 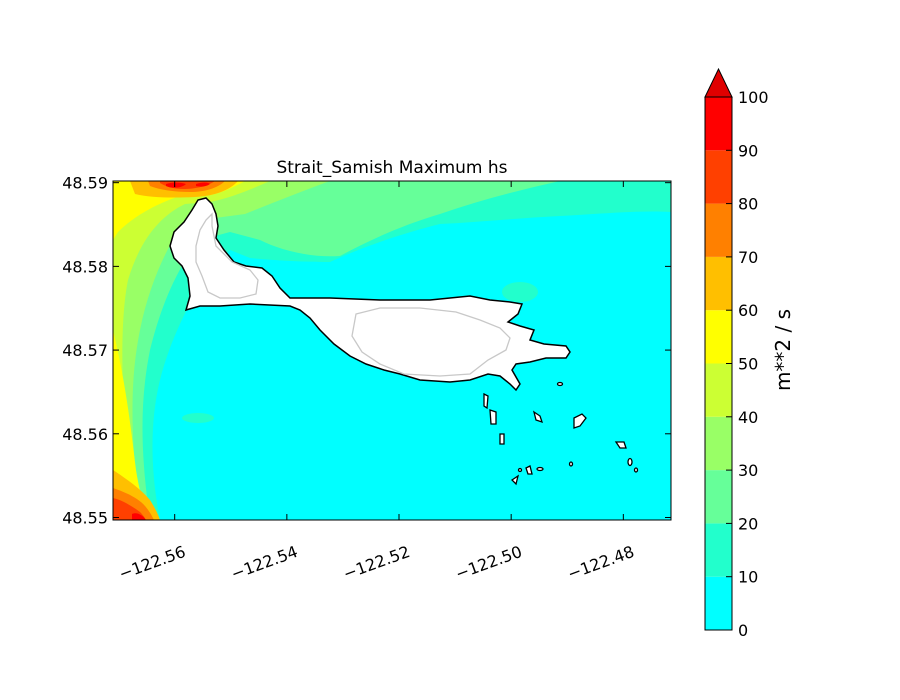 I want to click on island-land, so click(x=370, y=294).